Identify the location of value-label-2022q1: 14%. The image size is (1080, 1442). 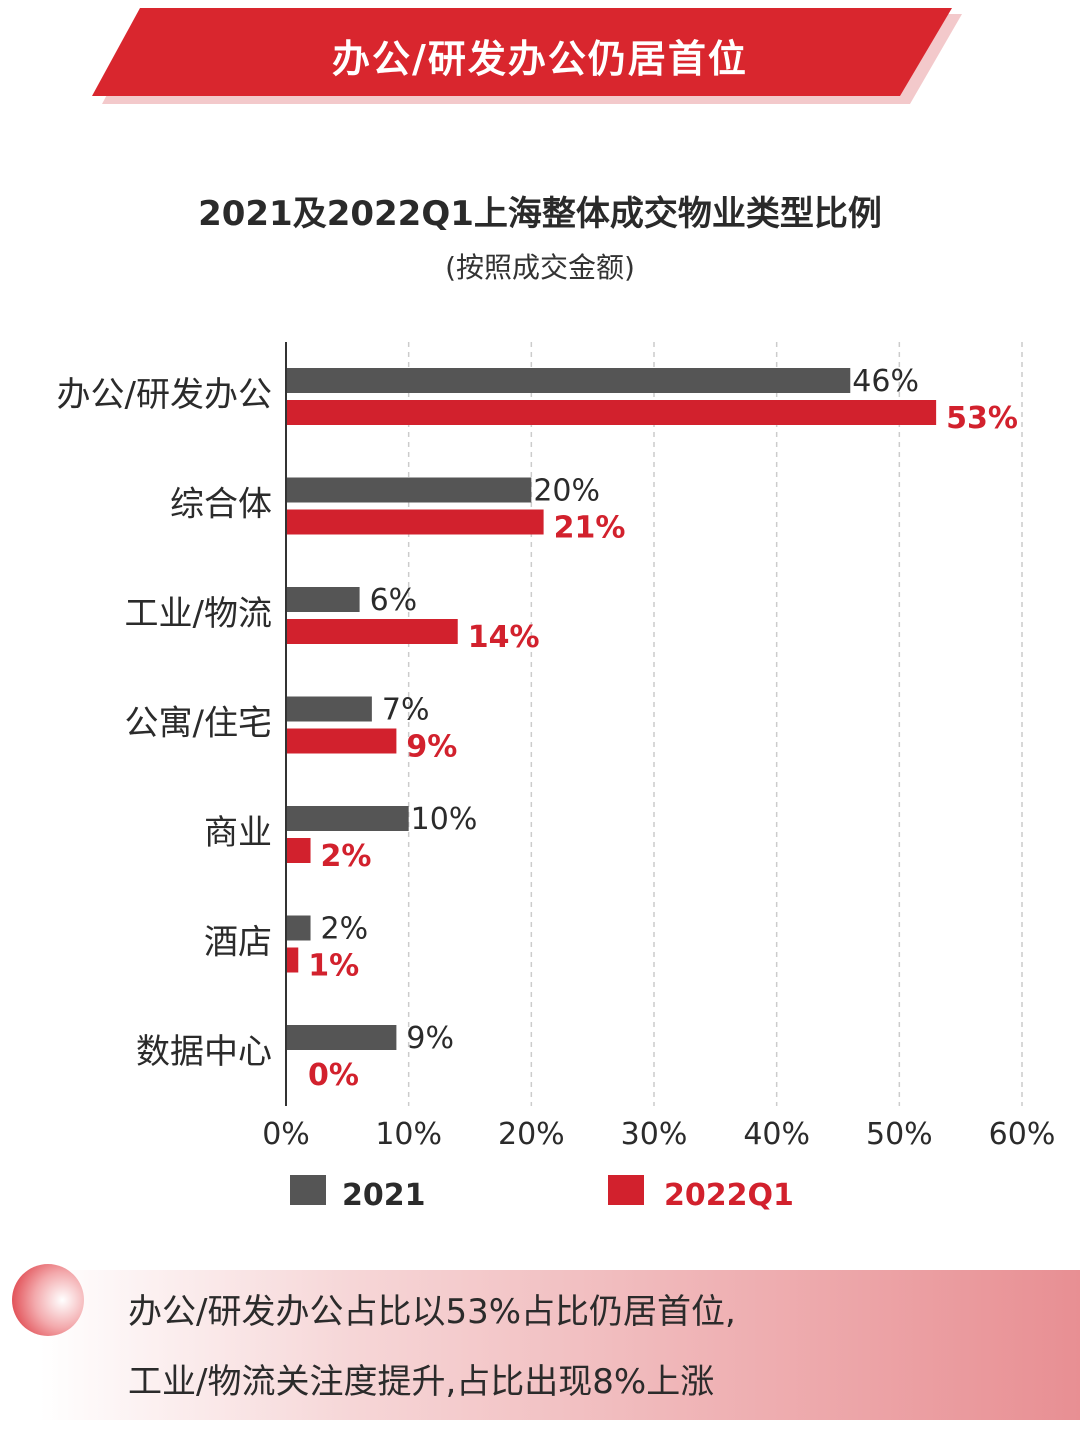
(504, 637).